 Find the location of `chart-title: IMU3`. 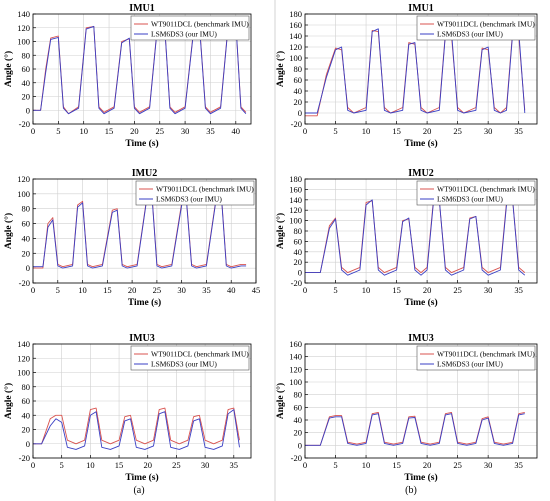

chart-title: IMU3 is located at coordinates (142, 338).